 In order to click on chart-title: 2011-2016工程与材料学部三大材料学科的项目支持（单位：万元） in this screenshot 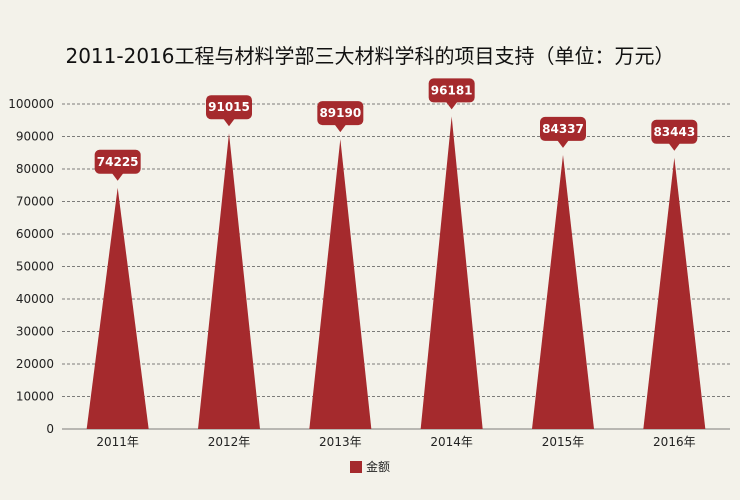, I will do `click(370, 56)`.